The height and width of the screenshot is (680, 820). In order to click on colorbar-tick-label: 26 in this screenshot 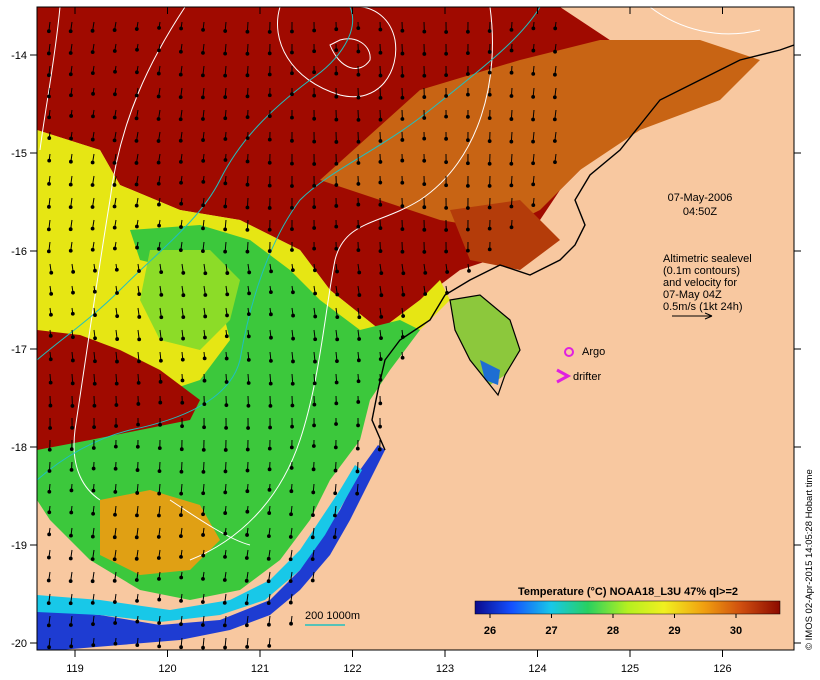, I will do `click(490, 631)`.